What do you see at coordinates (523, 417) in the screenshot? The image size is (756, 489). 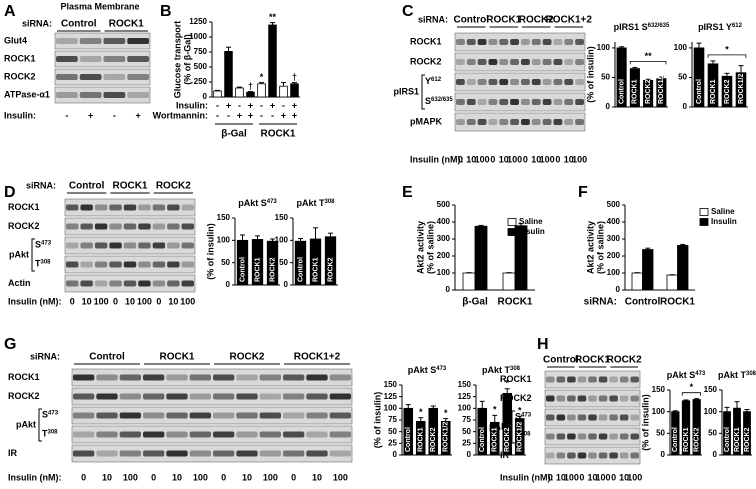 I see `row-label: S473` at bounding box center [523, 417].